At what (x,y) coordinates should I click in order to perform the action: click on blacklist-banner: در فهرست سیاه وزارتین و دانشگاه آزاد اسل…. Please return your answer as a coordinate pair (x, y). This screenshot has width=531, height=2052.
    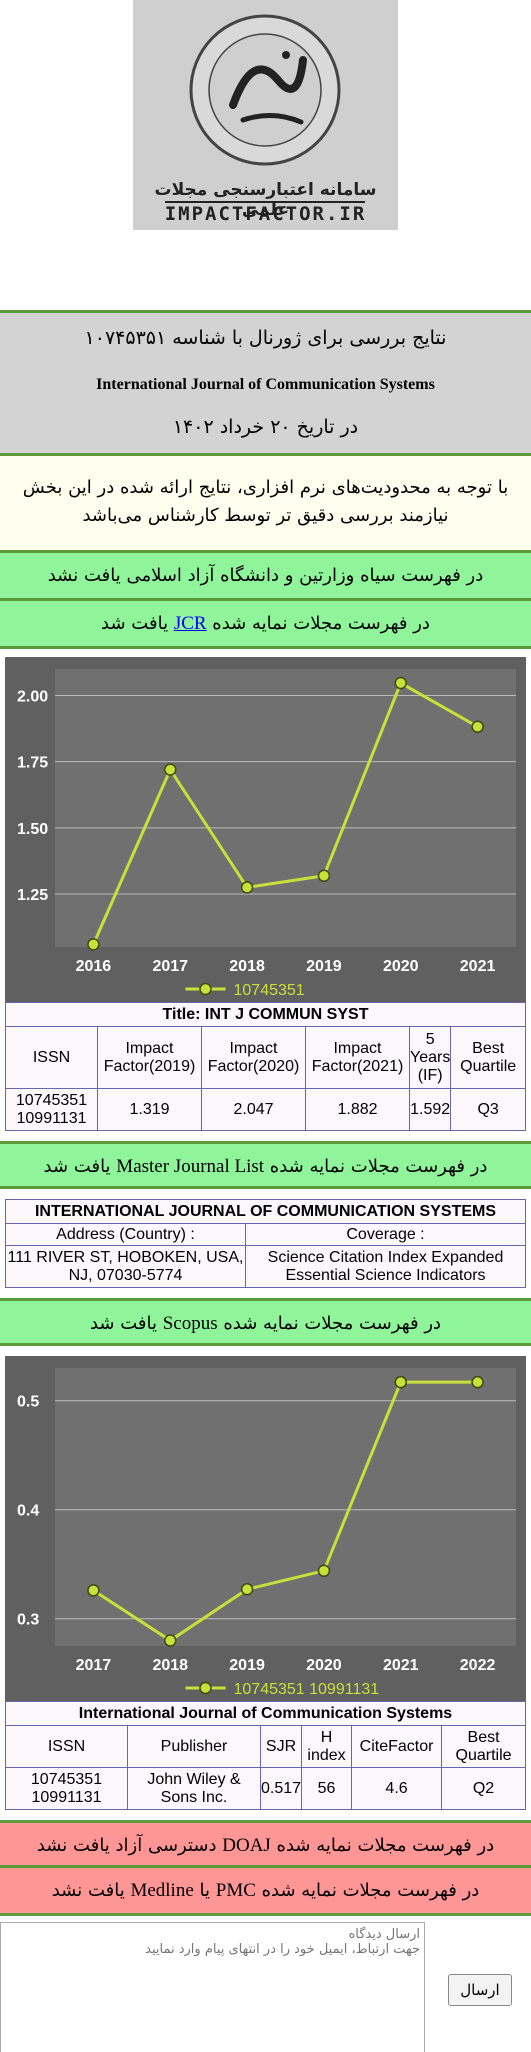
    Looking at the image, I should click on (265, 577).